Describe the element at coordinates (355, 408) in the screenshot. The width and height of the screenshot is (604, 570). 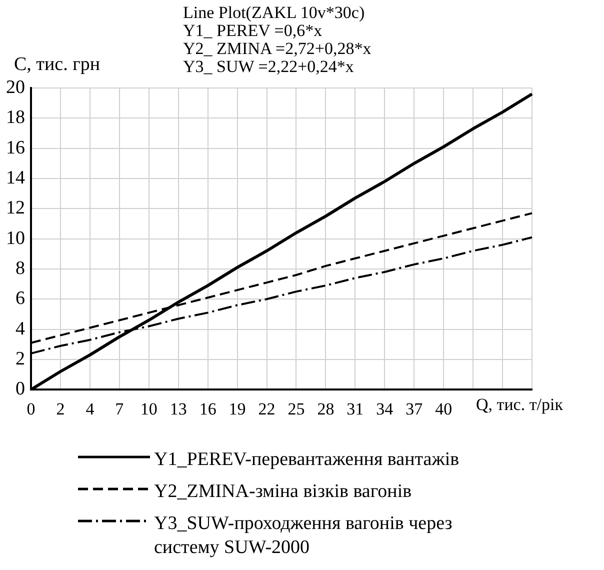
I see `x-tick-label: 31` at that location.